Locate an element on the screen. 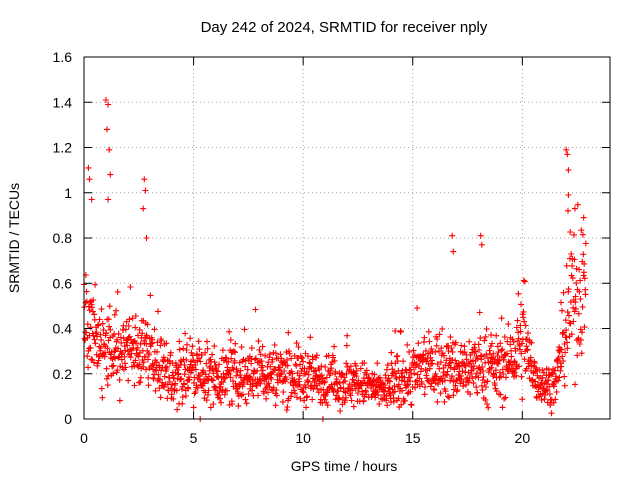  y-tick-label: 1 is located at coordinates (68, 193).